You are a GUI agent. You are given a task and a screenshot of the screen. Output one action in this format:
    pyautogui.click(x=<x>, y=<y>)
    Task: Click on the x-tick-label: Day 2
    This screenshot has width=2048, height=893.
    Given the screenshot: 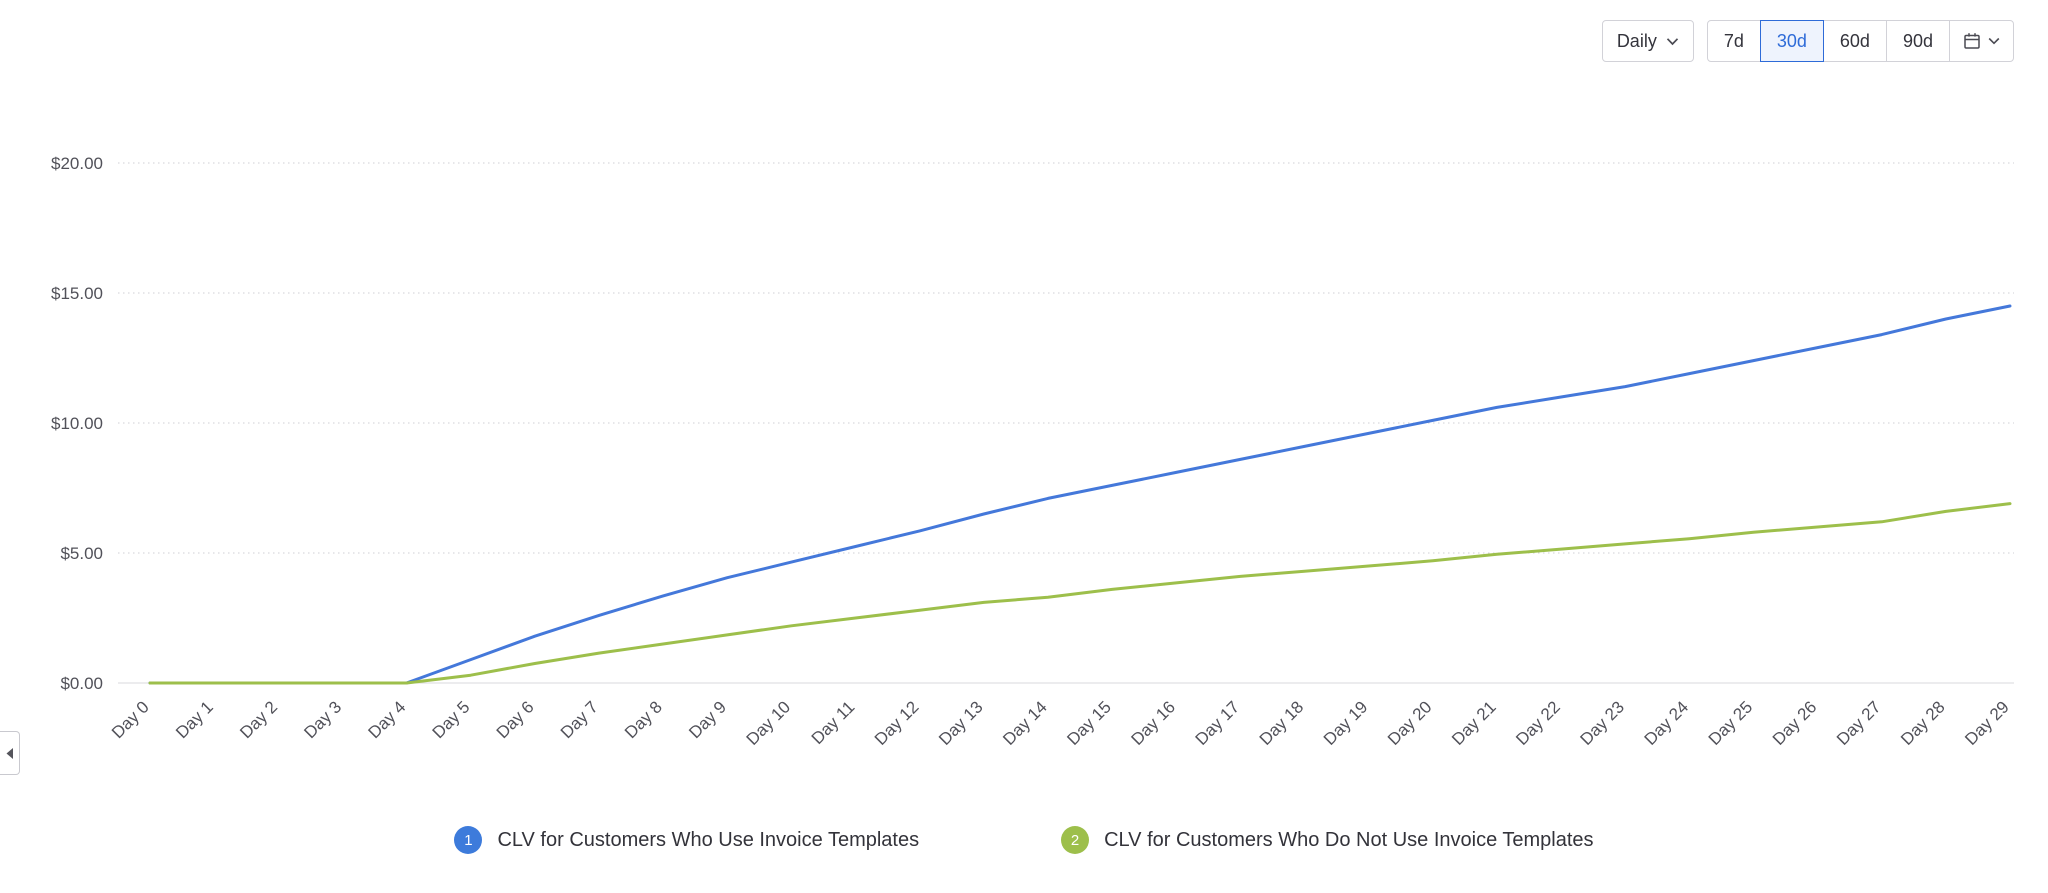 What is the action you would take?
    pyautogui.click(x=258, y=719)
    